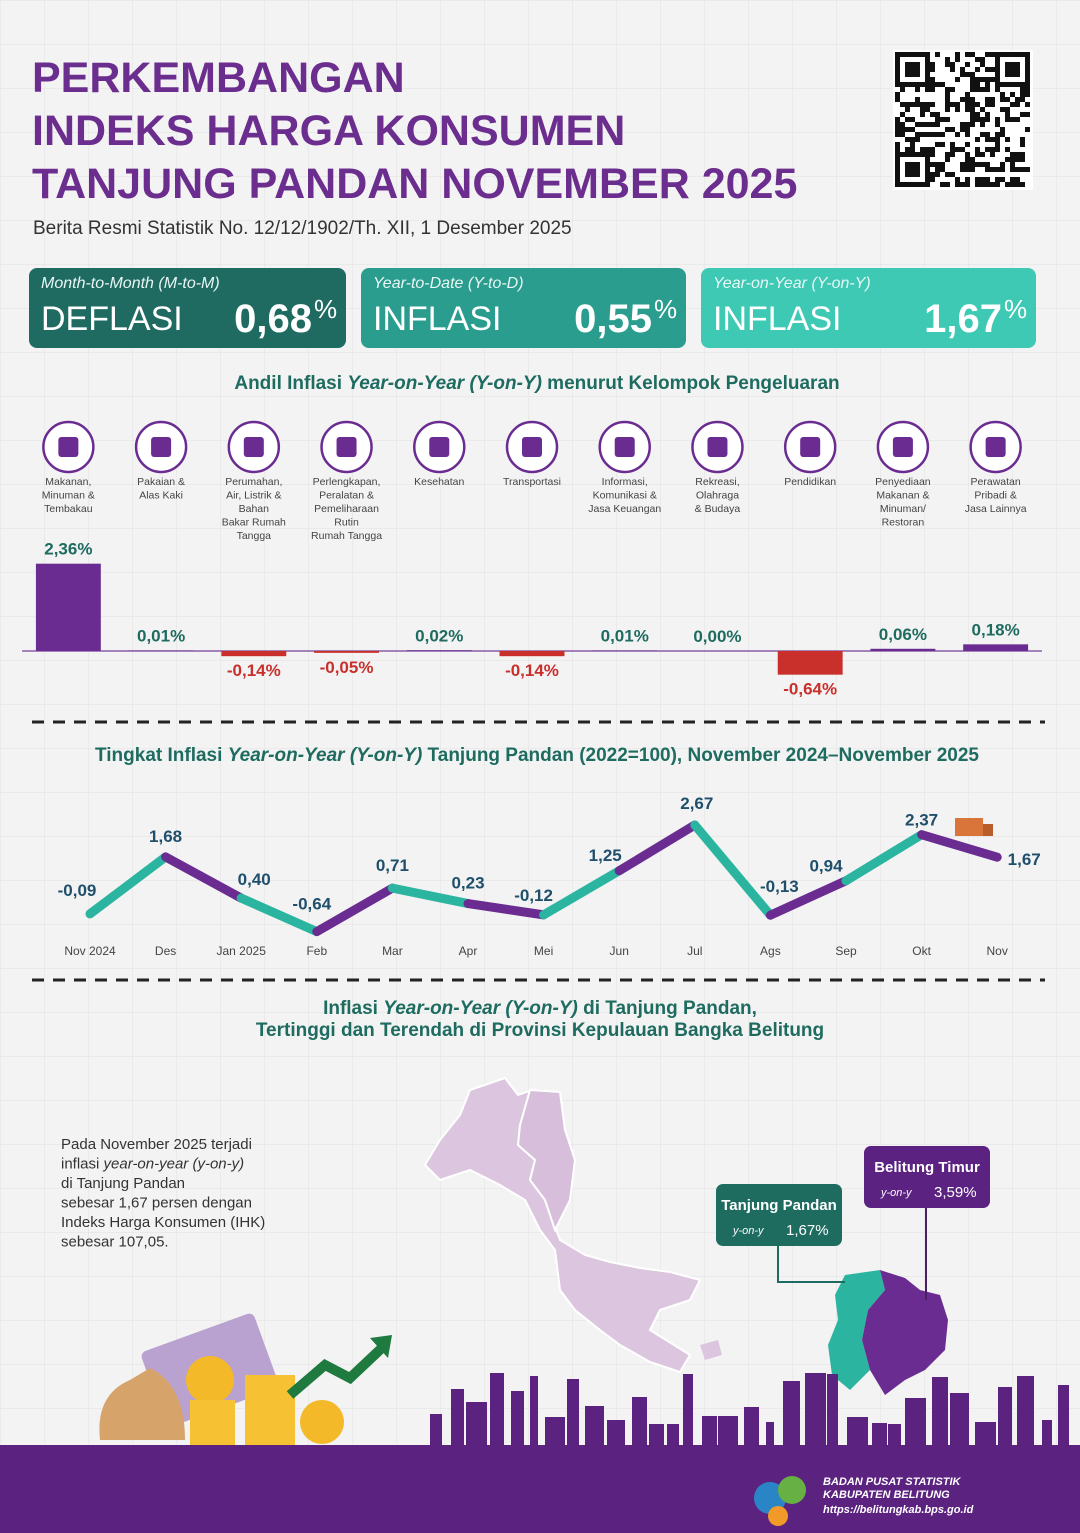  What do you see at coordinates (996, 509) in the screenshot?
I see `category-label-line: Jasa Lainnya` at bounding box center [996, 509].